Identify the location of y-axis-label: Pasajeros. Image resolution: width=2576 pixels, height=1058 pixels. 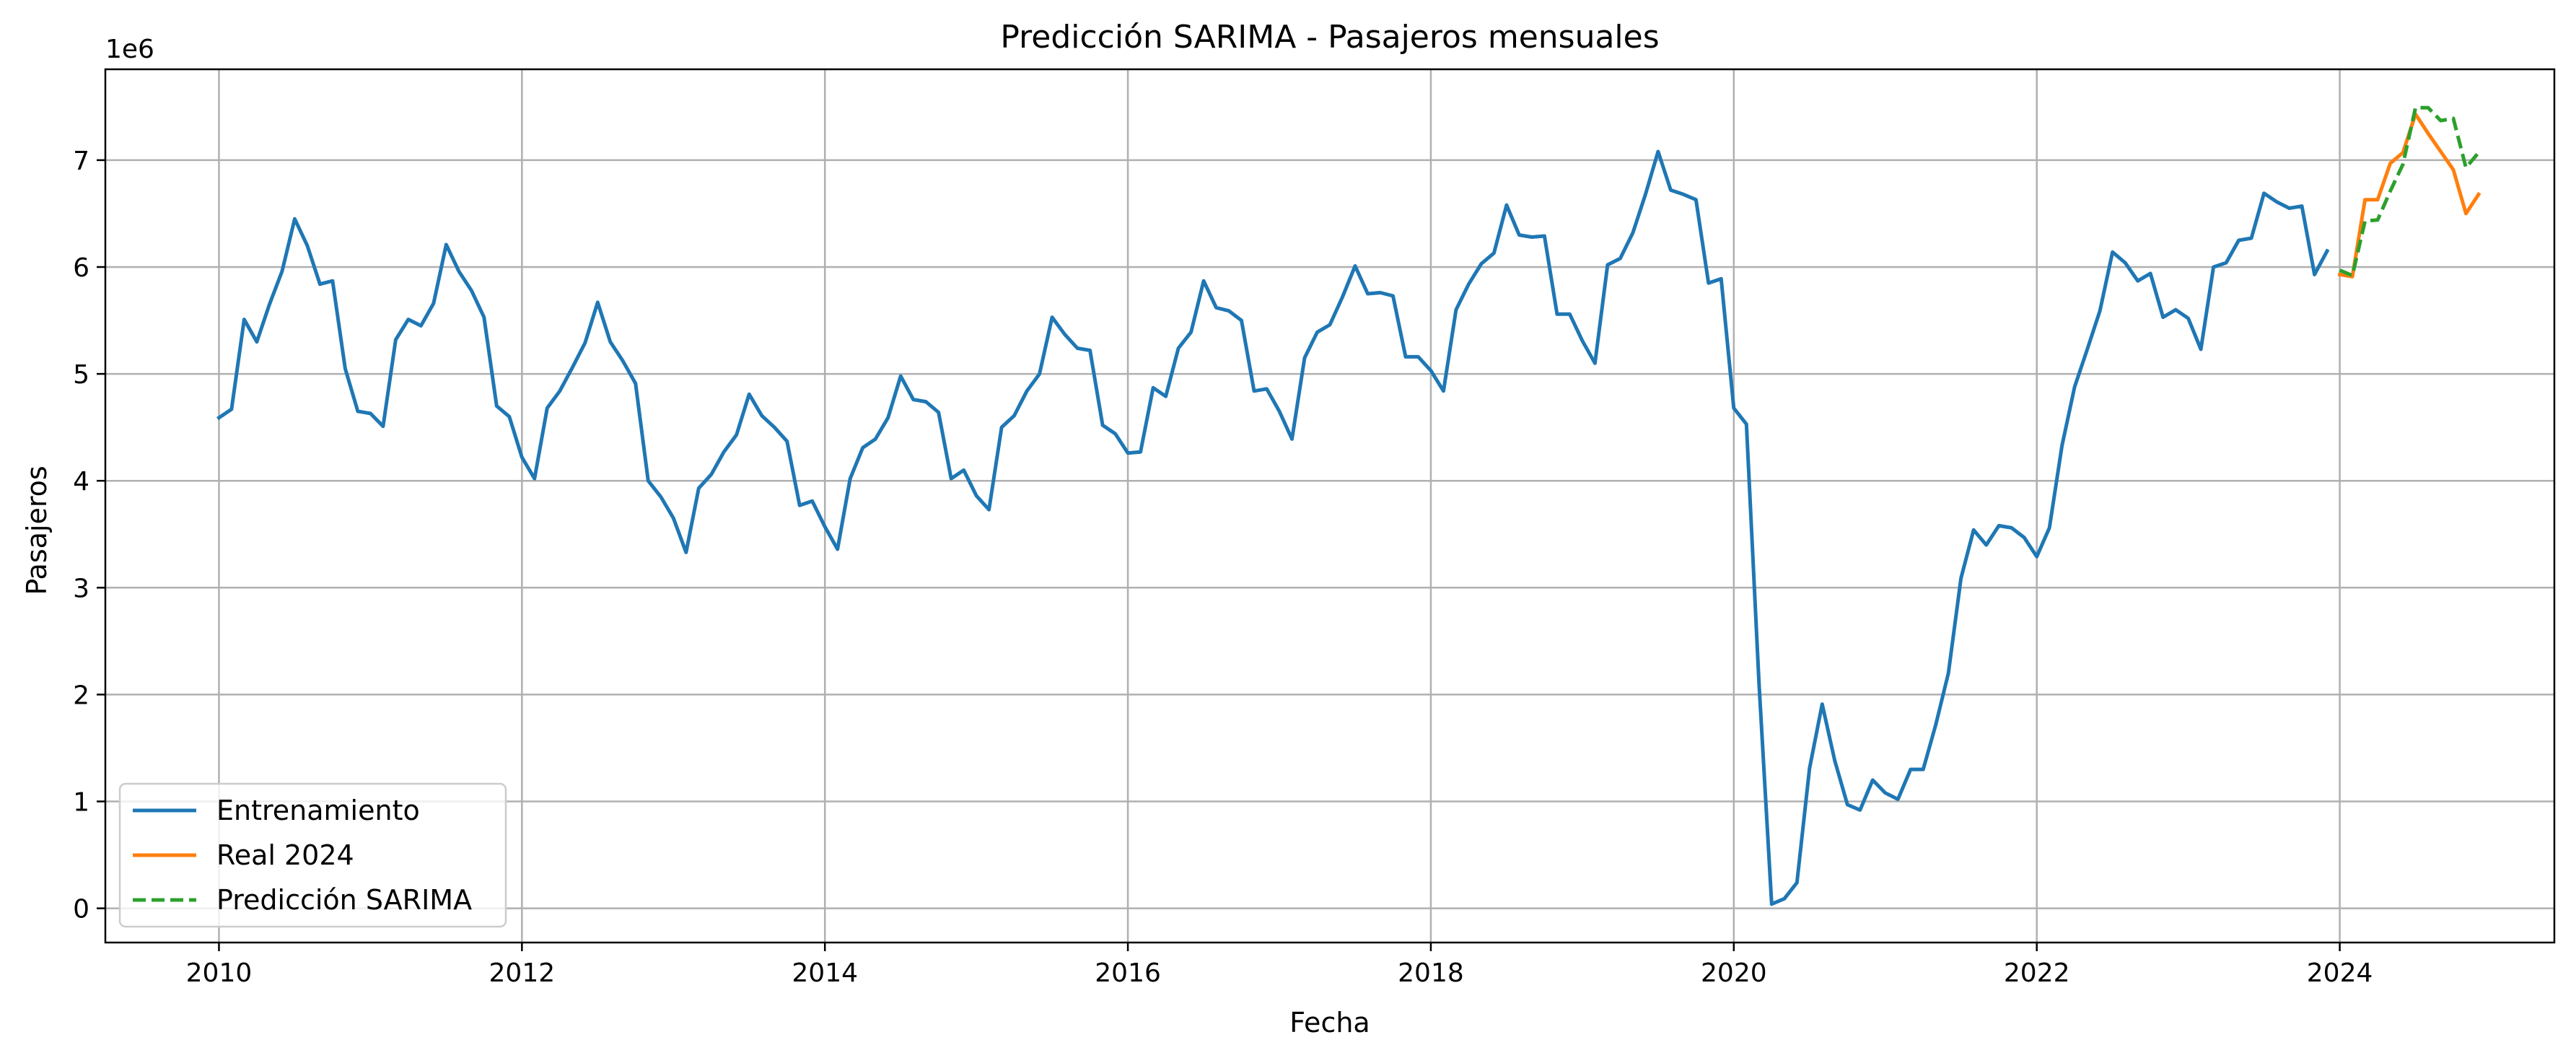
(37, 530).